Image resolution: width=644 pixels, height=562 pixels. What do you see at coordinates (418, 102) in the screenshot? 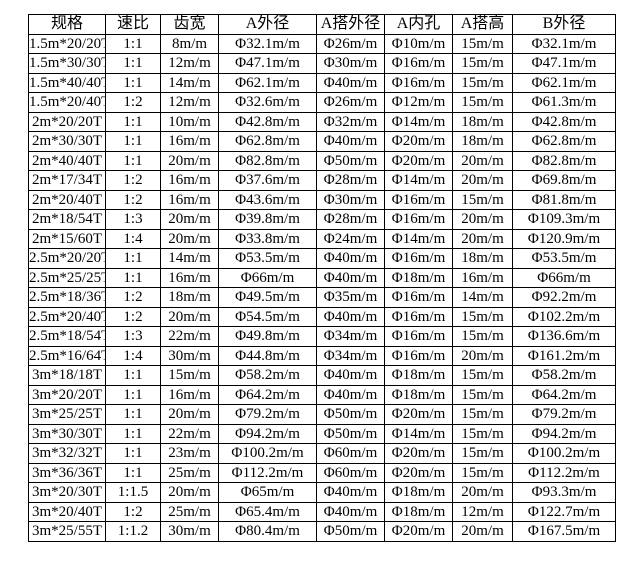
I see `cell-a-bore: Φ12m/m` at bounding box center [418, 102].